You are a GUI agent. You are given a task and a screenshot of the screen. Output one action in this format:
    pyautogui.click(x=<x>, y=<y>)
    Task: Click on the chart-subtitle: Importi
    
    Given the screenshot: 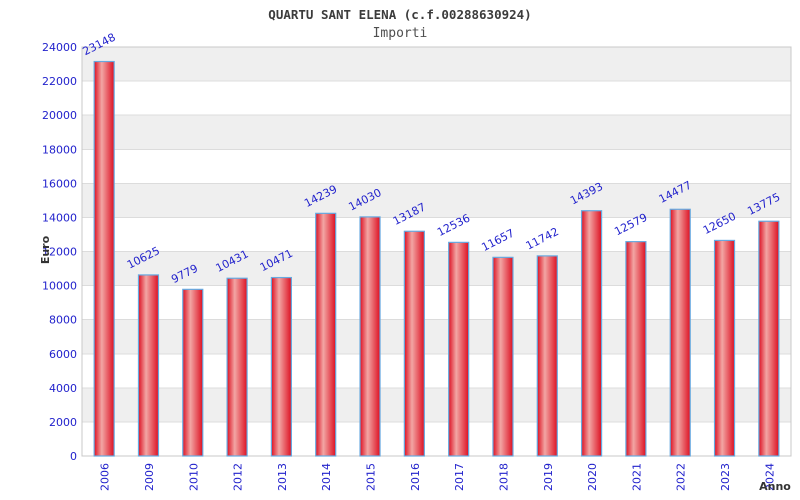 What is the action you would take?
    pyautogui.click(x=400, y=33)
    